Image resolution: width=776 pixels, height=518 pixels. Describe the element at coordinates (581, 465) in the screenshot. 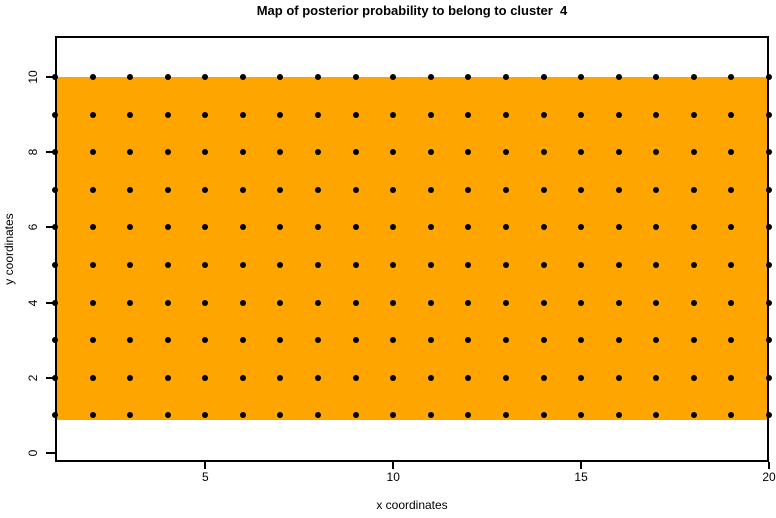

I see `x-tick-mark` at that location.